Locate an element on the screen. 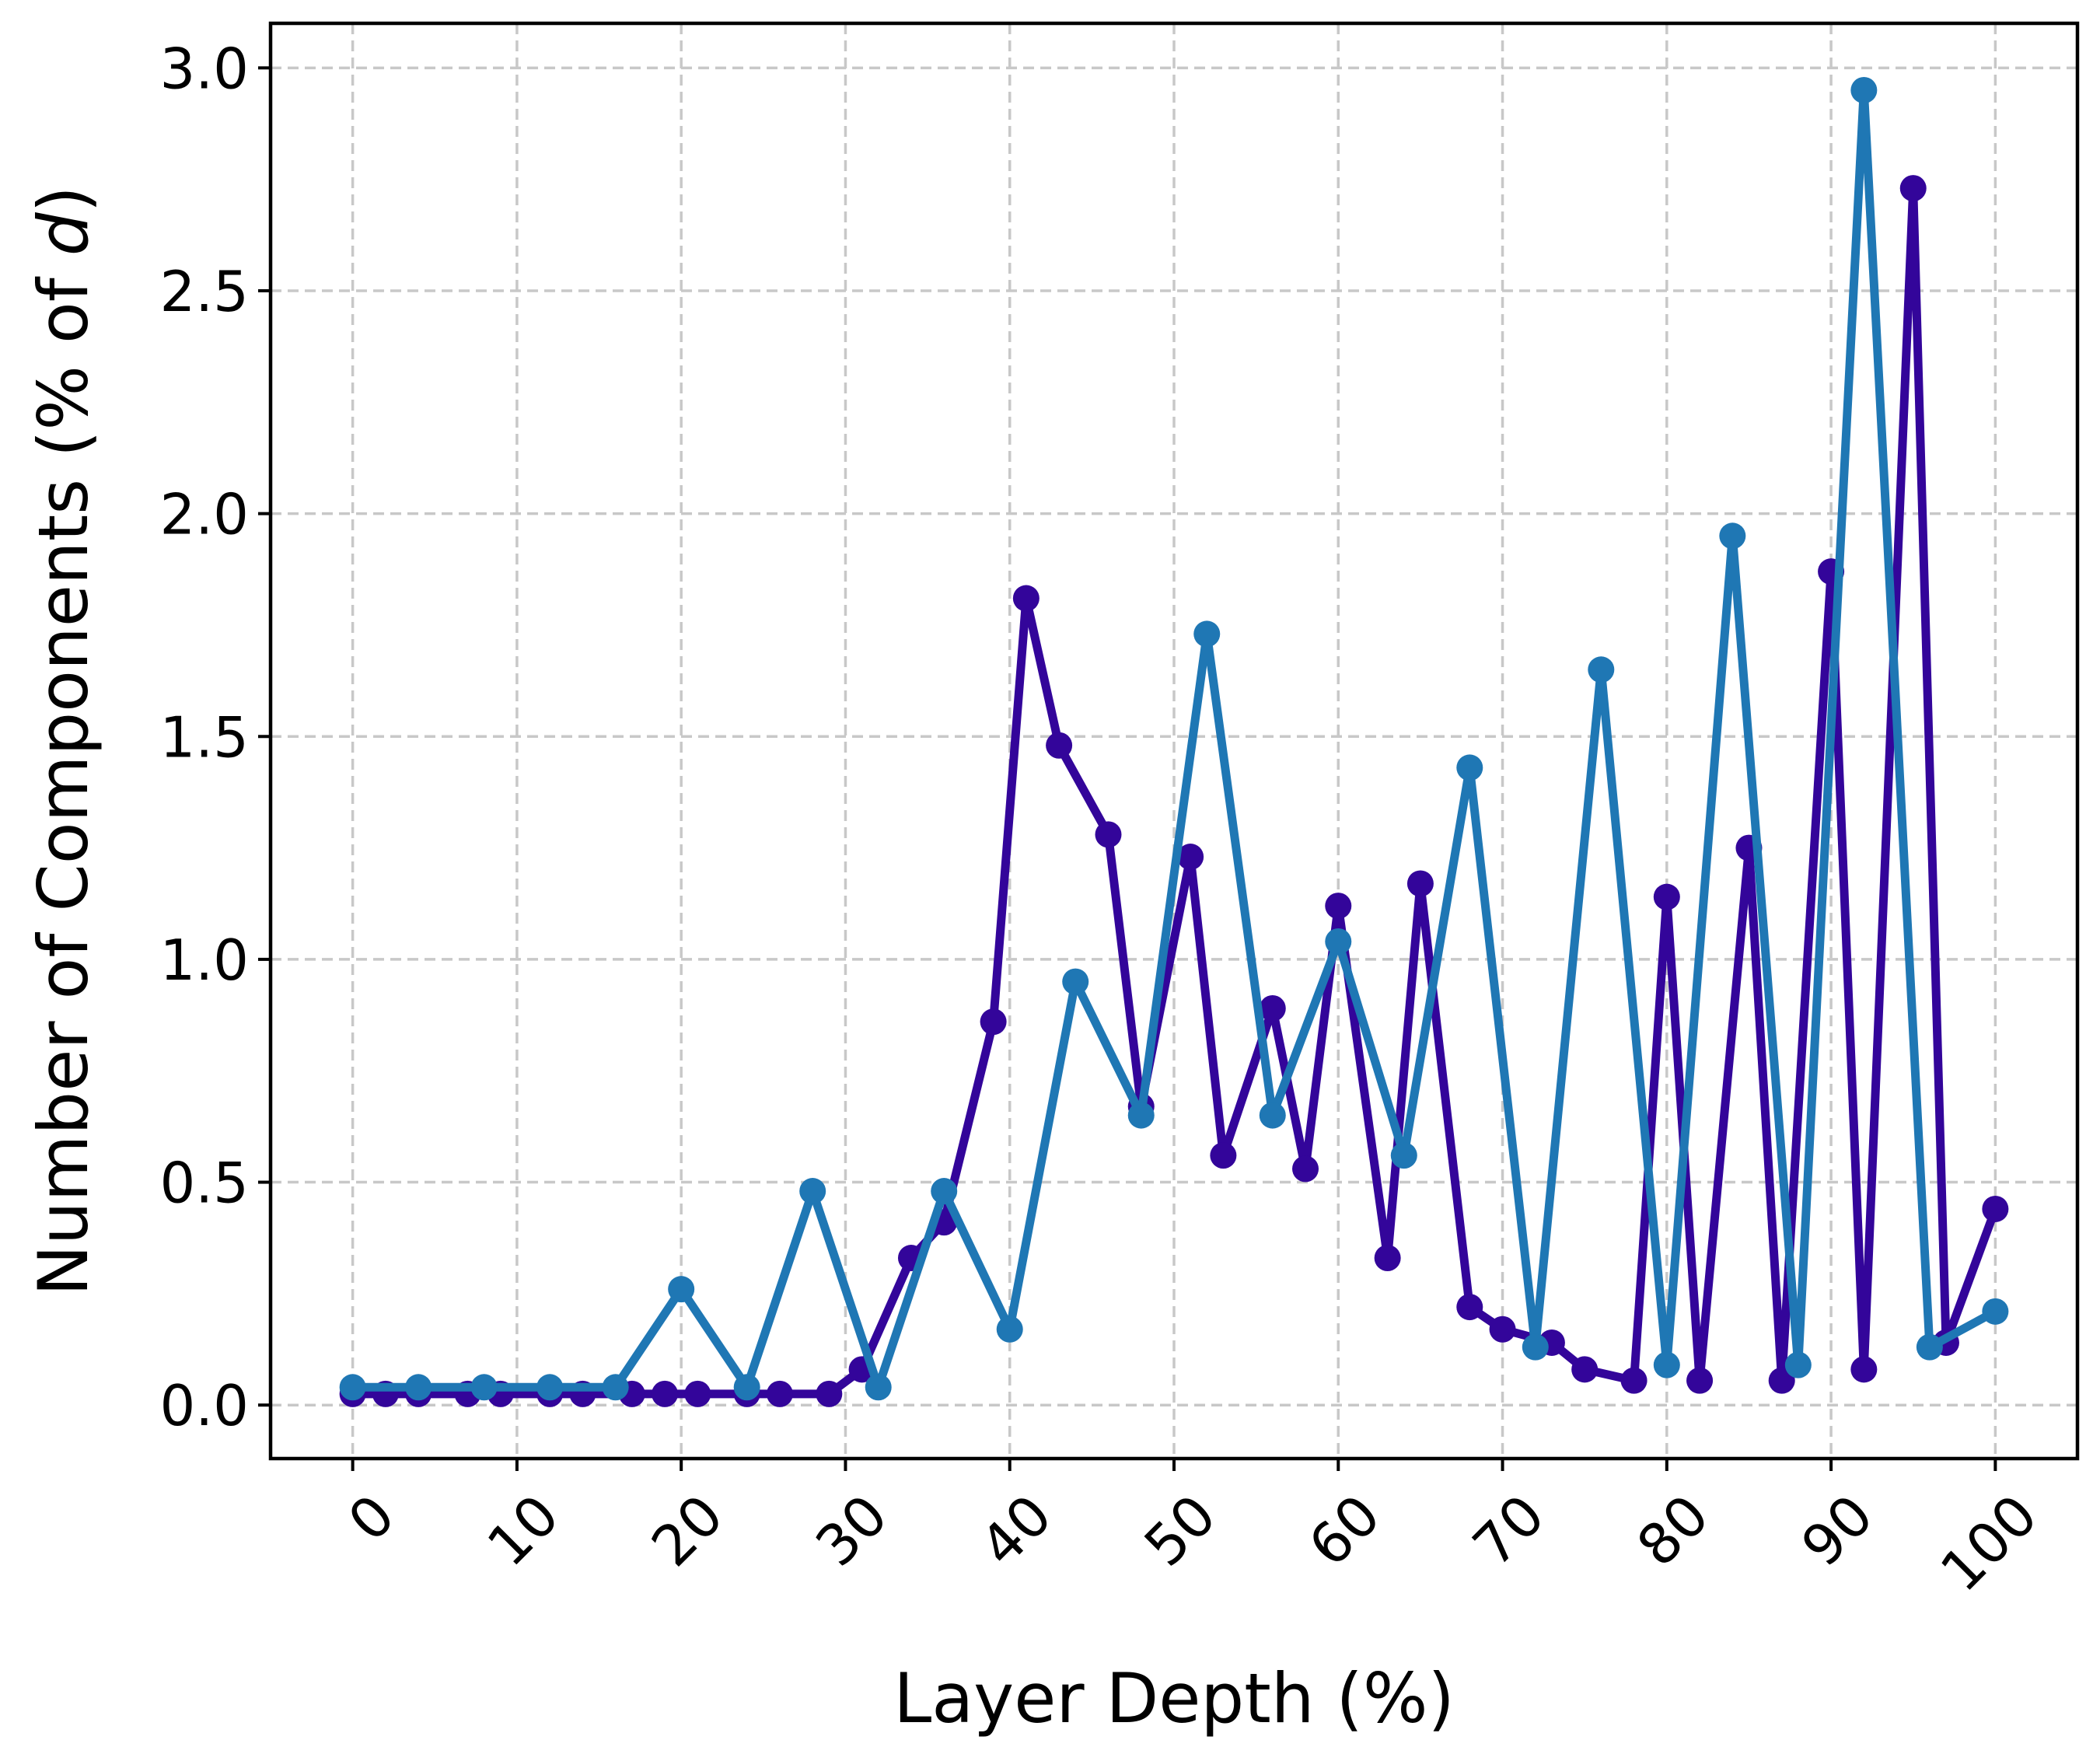 The width and height of the screenshot is (2100, 1761). x-tick-label: 70 is located at coordinates (1508, 1531).